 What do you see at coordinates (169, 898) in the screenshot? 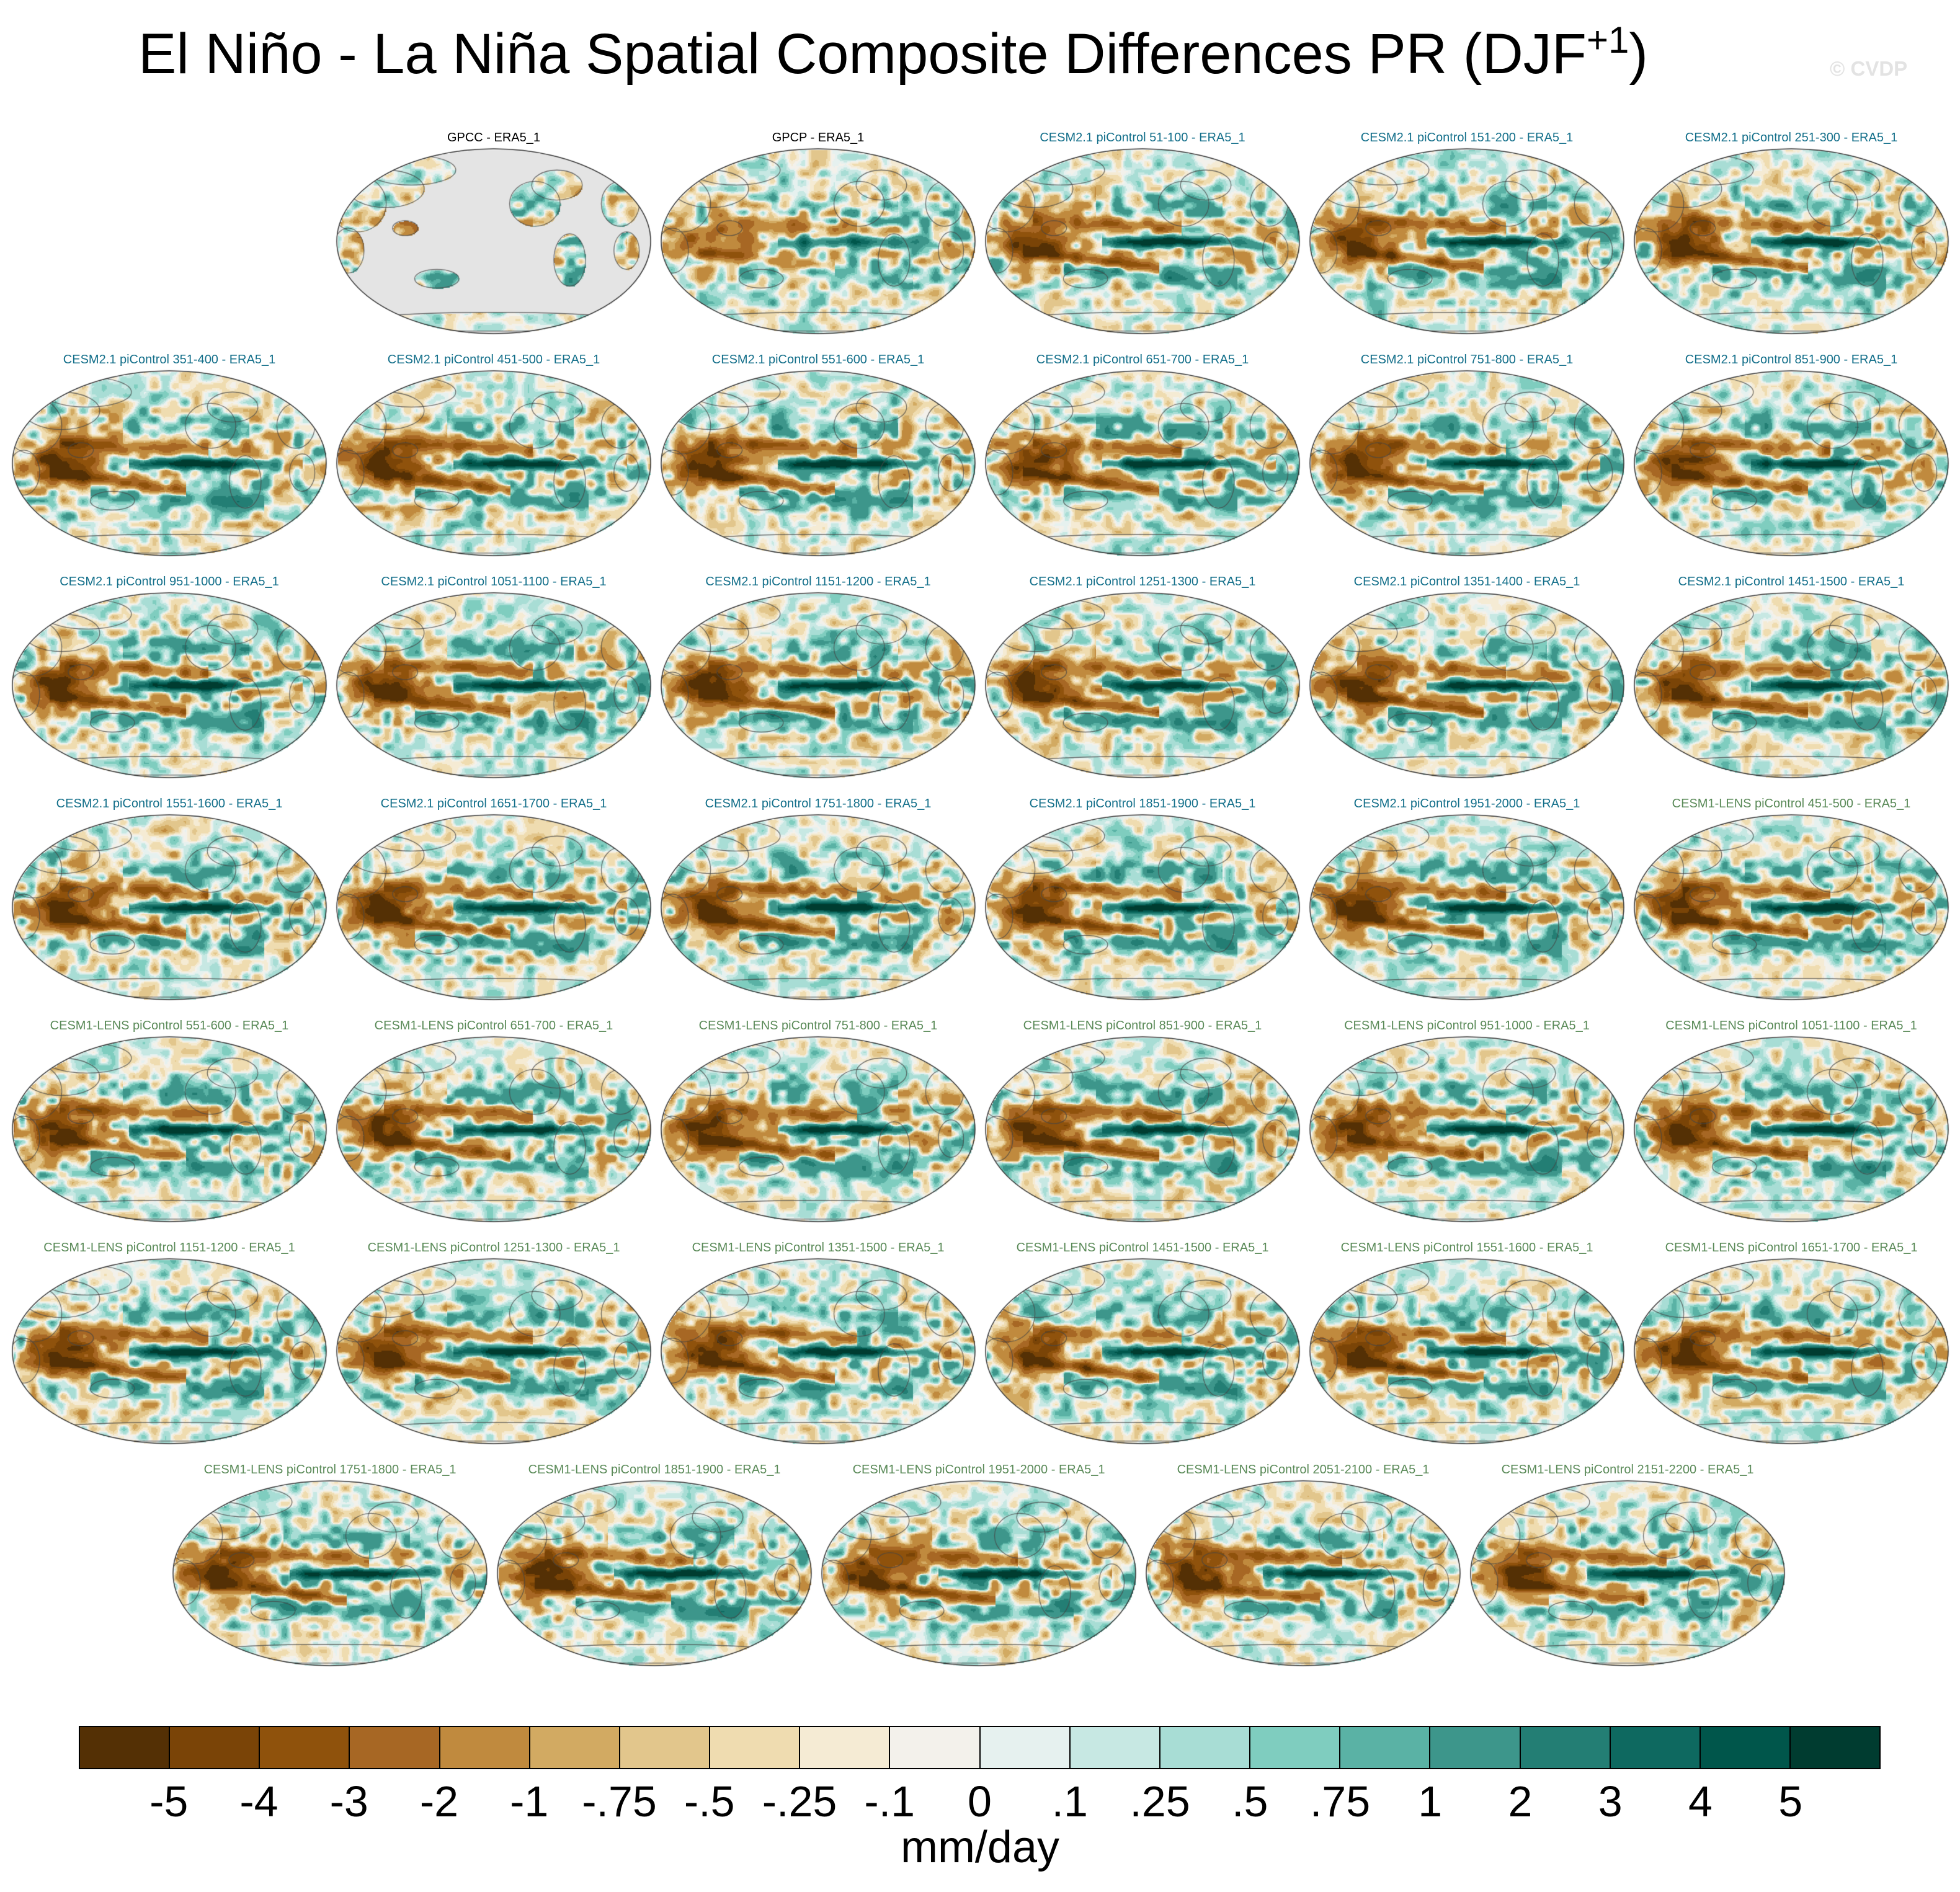
I see `map-panel: CESM2.1 piControl 1551-1600 - ERA5_1` at bounding box center [169, 898].